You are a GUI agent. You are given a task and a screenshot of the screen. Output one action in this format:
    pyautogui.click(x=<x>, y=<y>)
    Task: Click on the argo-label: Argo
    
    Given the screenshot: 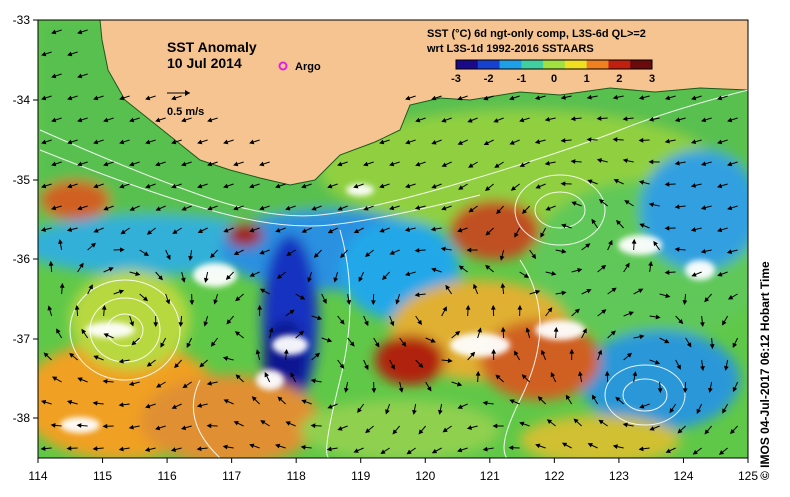 What is the action you would take?
    pyautogui.click(x=308, y=67)
    